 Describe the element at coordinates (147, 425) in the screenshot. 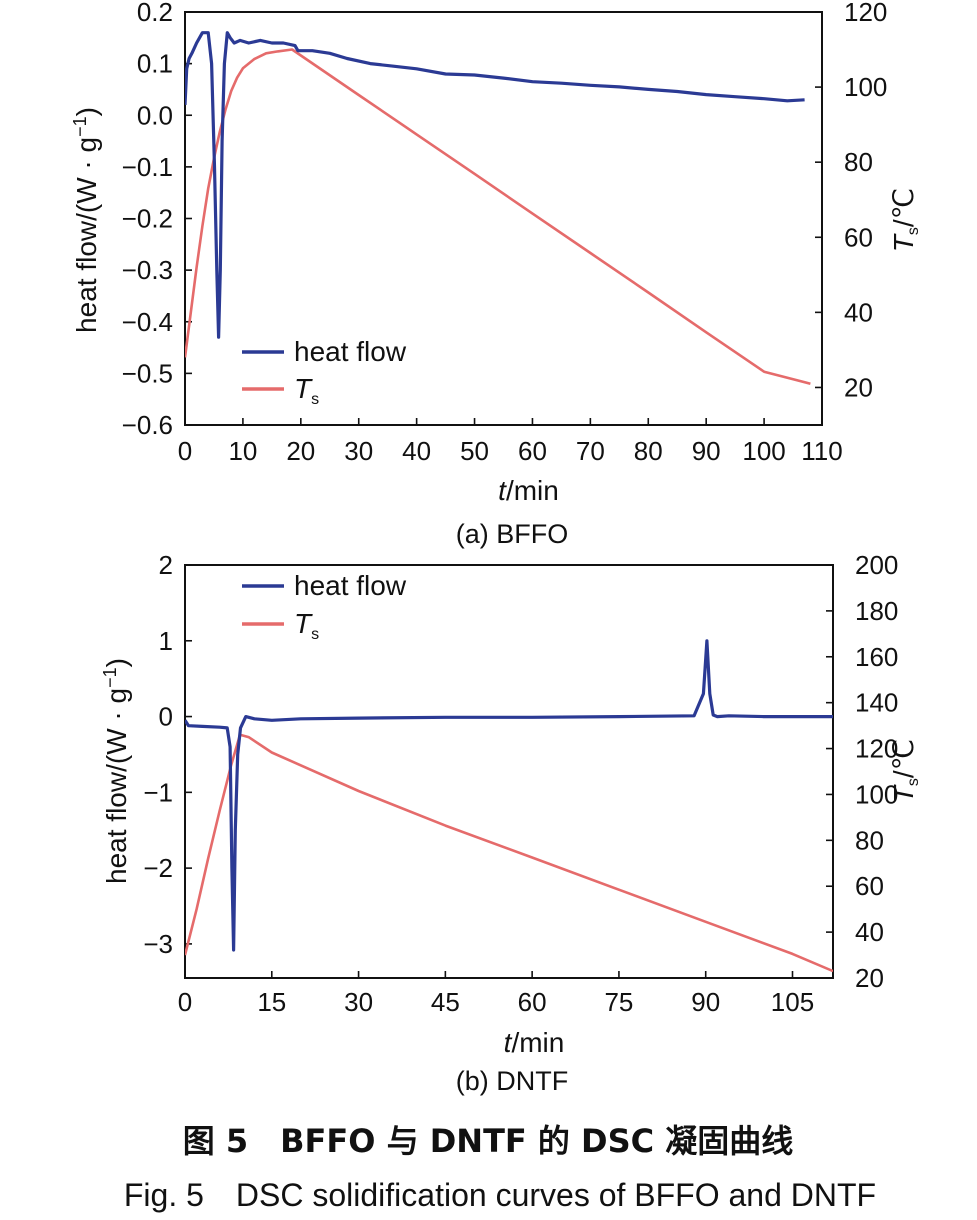

I see `y-left-tick-label: −0.6` at that location.